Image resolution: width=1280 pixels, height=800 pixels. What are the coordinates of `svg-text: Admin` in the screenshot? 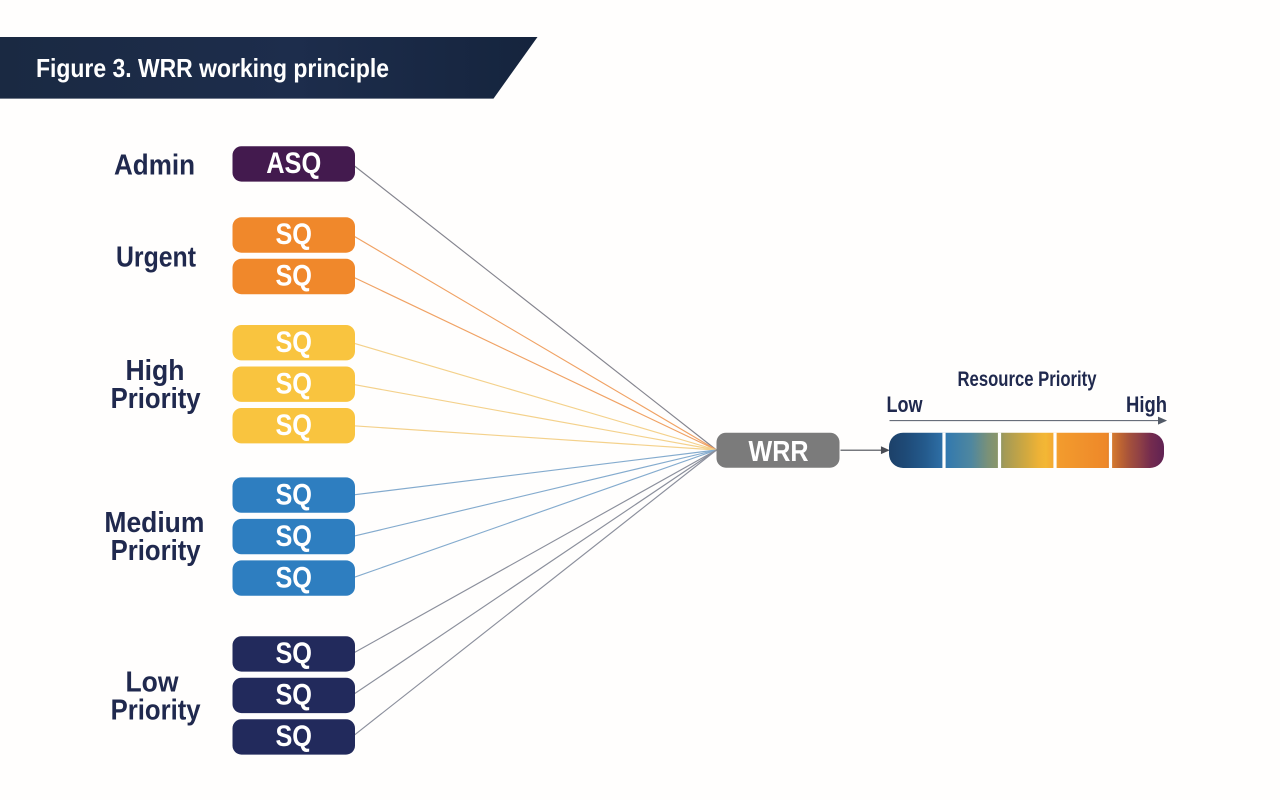 It's located at (154, 166).